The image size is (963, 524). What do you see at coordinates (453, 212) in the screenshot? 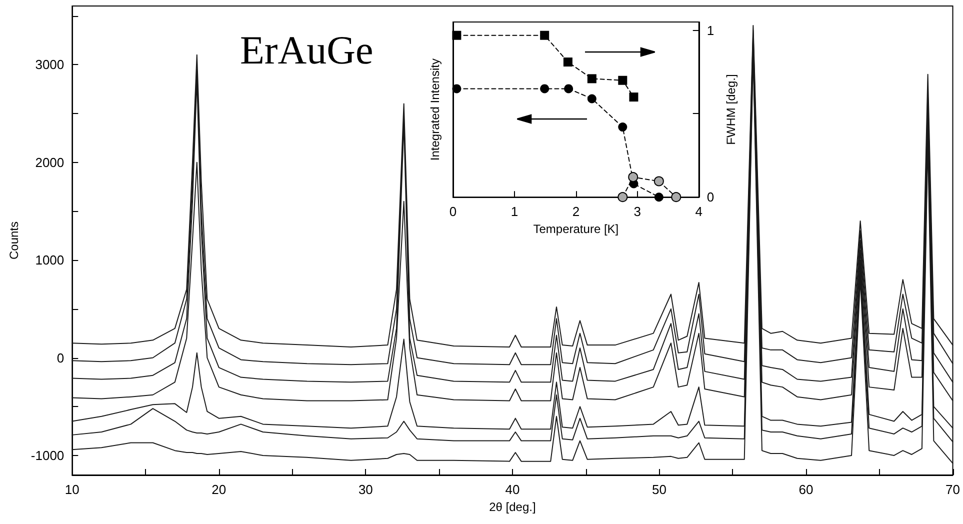
I see `x-tick-label: 0` at bounding box center [453, 212].